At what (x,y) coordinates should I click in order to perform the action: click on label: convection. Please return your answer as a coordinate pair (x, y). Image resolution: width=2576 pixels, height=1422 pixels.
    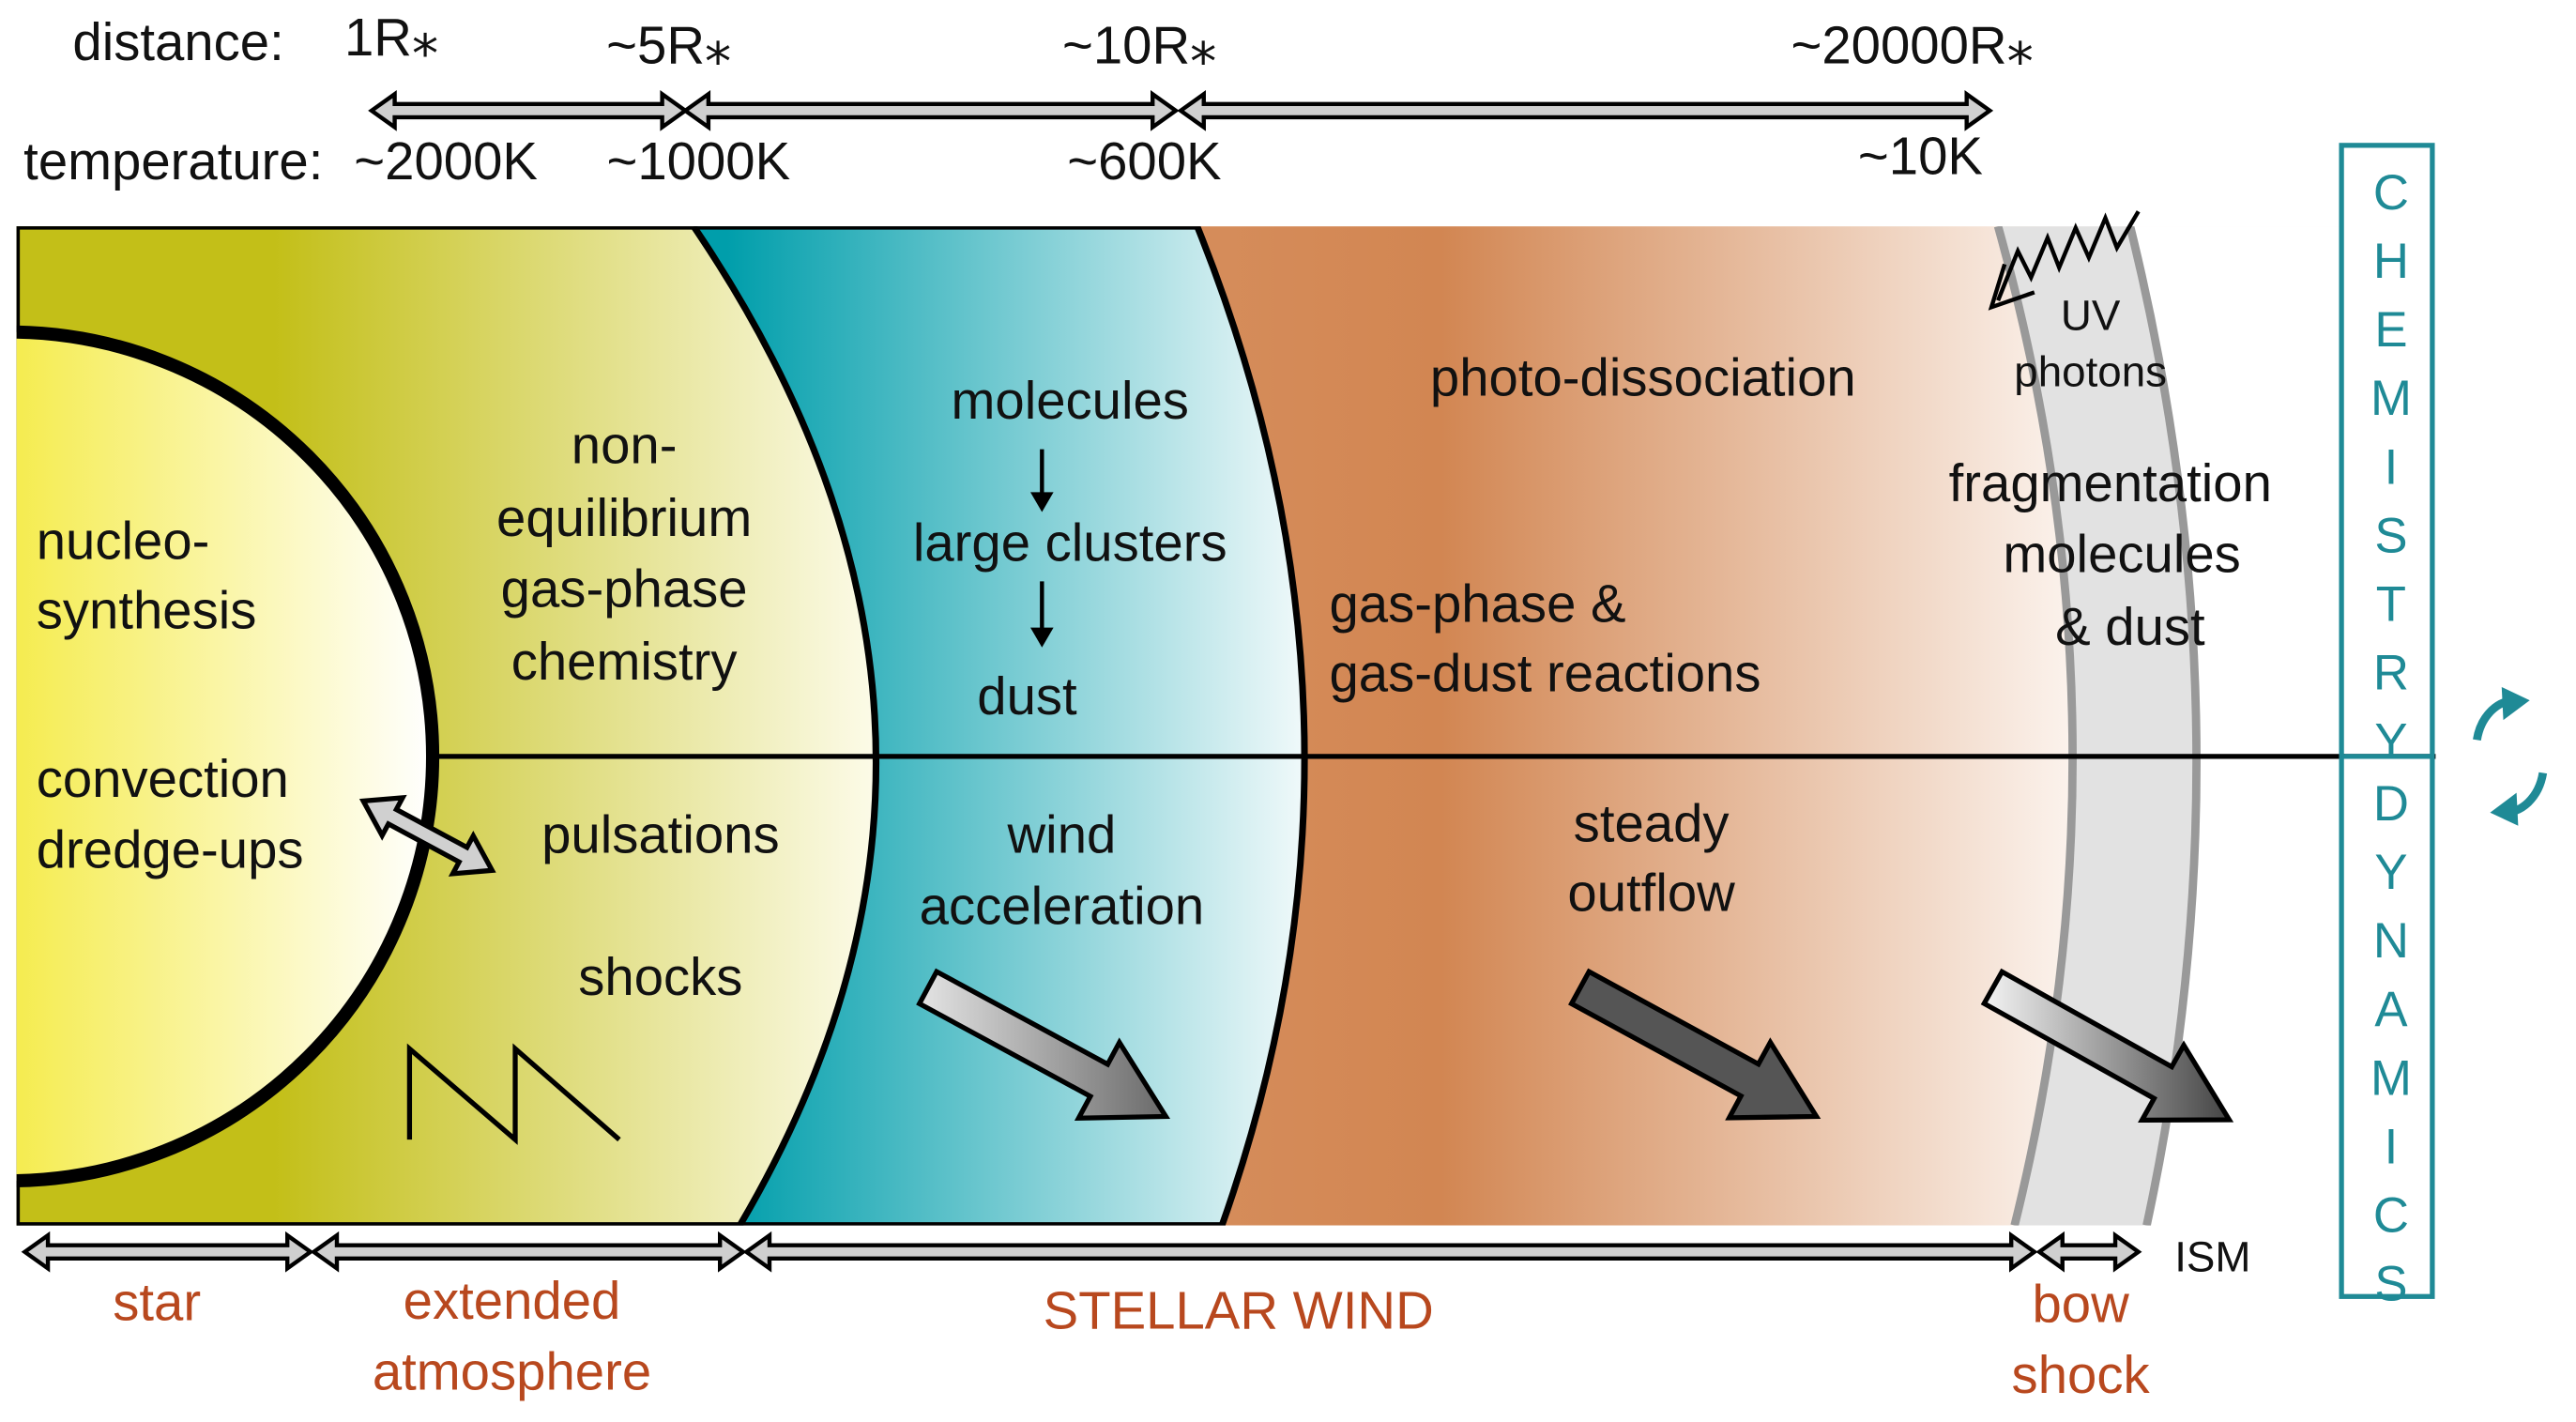
    Looking at the image, I should click on (163, 778).